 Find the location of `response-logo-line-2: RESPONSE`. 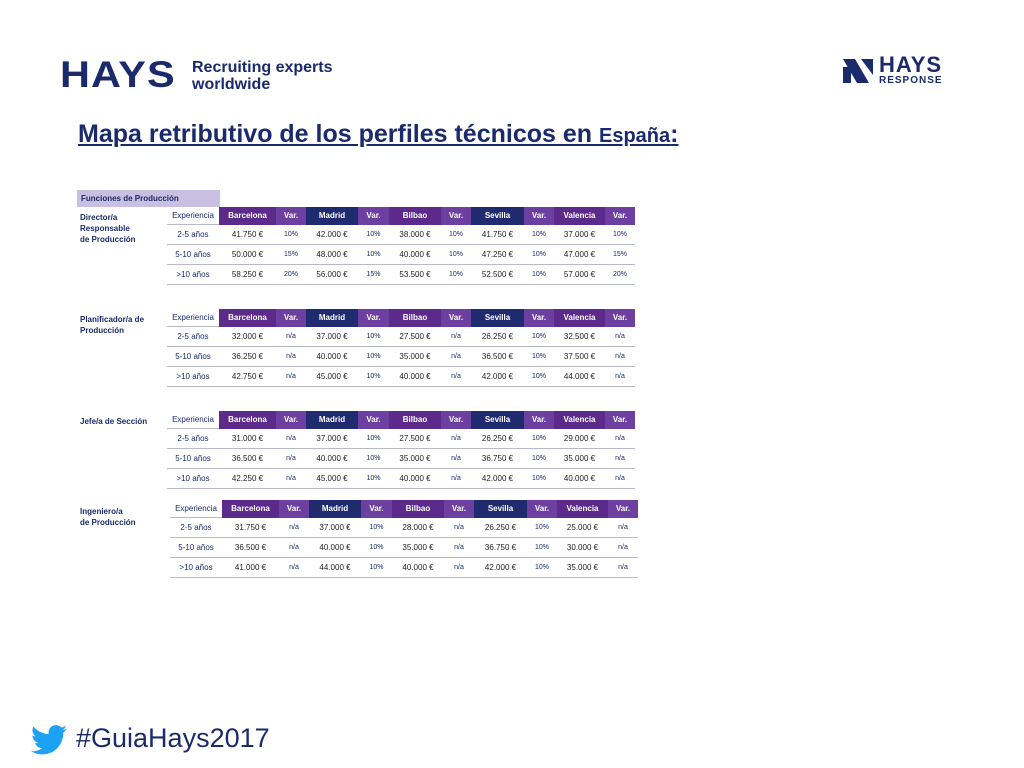

response-logo-line-2: RESPONSE is located at coordinates (911, 80).